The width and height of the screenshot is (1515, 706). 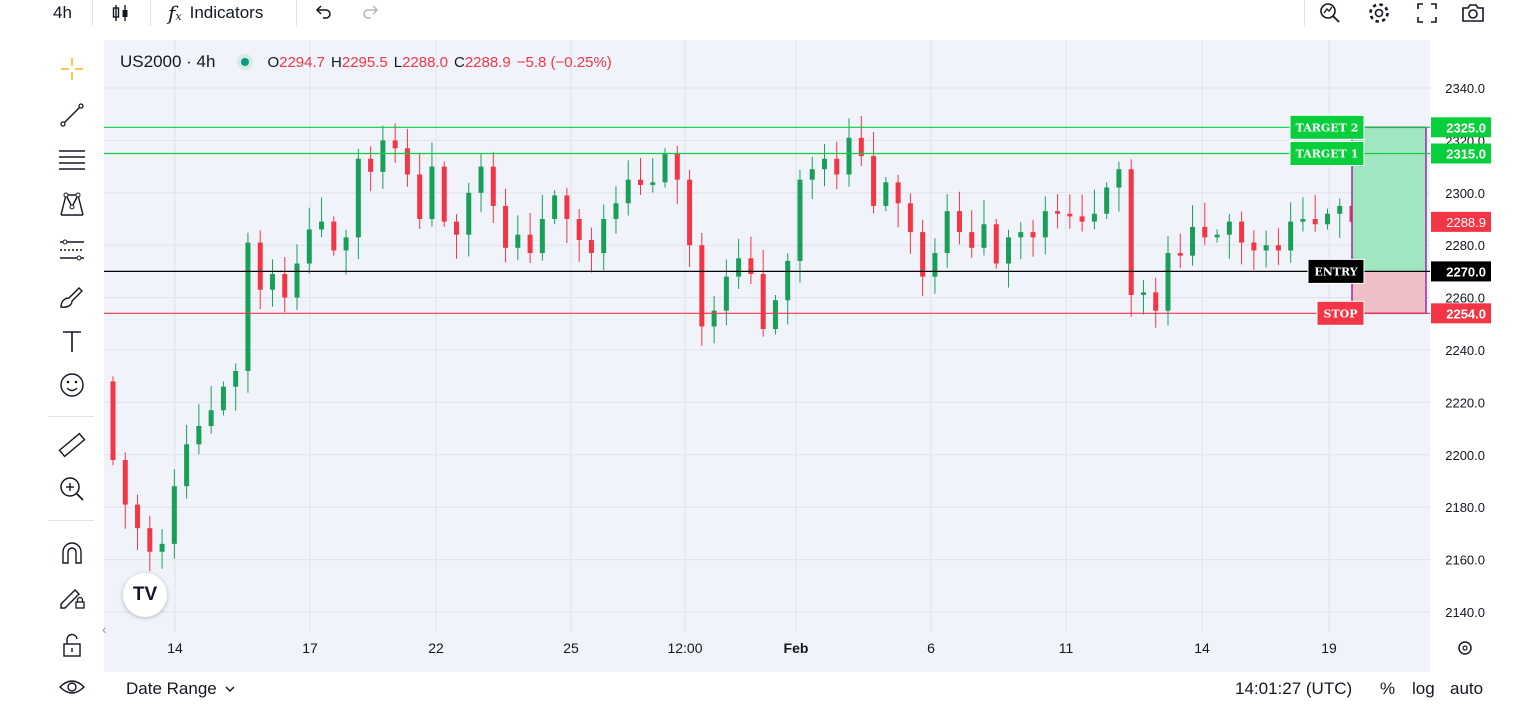 I want to click on y-tick-label: 2240.0, so click(x=1465, y=350).